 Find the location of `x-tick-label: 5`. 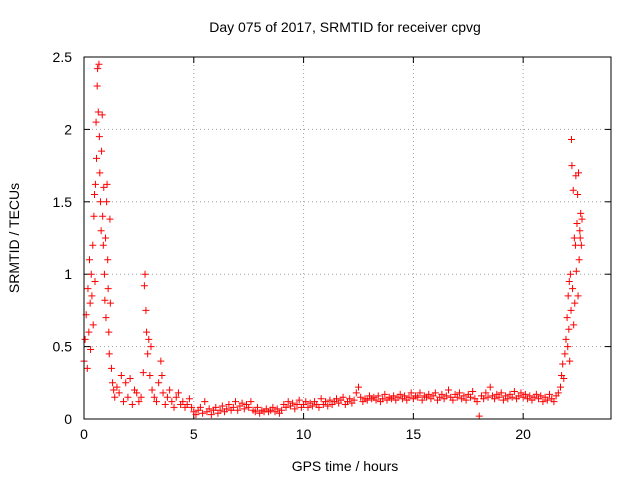

x-tick-label: 5 is located at coordinates (194, 434).